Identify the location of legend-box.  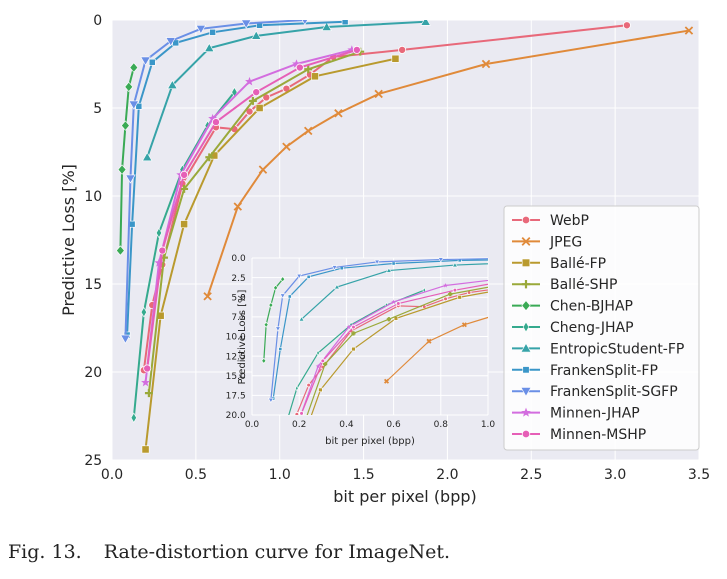
(601, 328).